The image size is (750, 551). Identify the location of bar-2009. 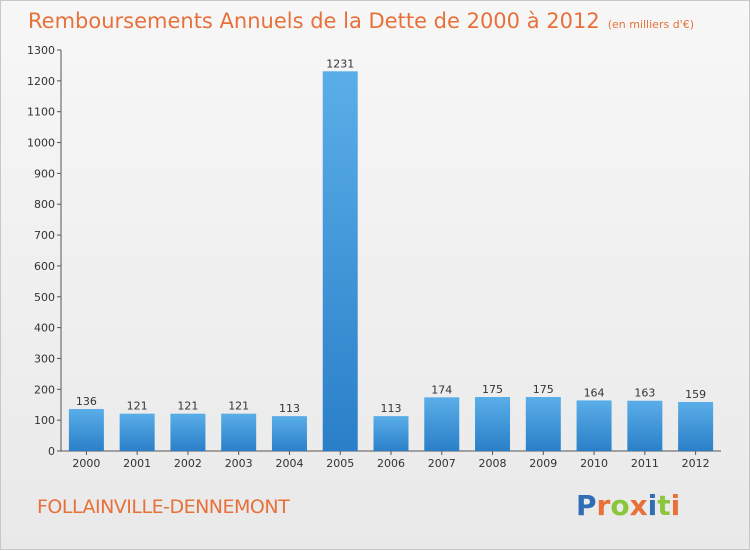
(543, 424).